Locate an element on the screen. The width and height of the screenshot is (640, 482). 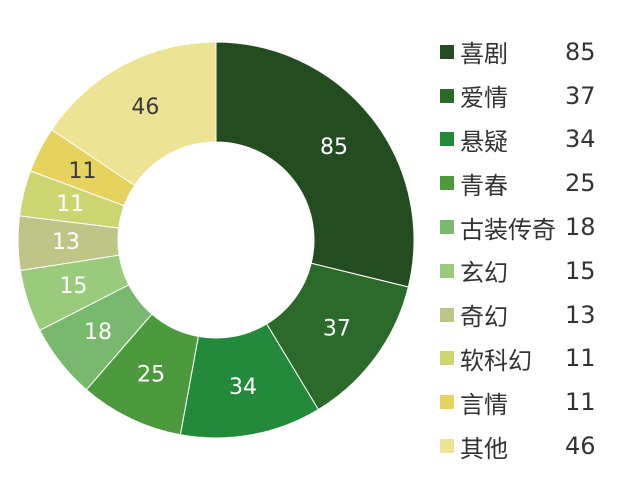
legend-item: 悬疑 34 is located at coordinates (535, 140).